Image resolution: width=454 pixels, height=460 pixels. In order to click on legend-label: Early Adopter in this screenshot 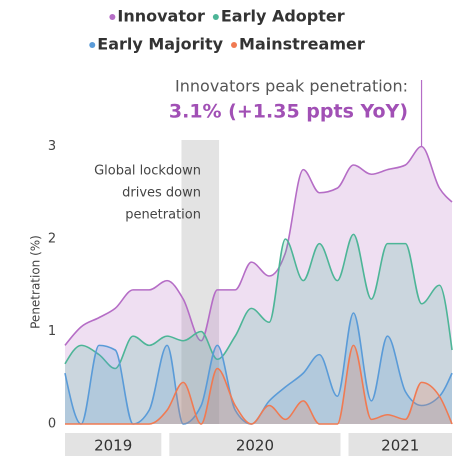, I will do `click(283, 16)`.